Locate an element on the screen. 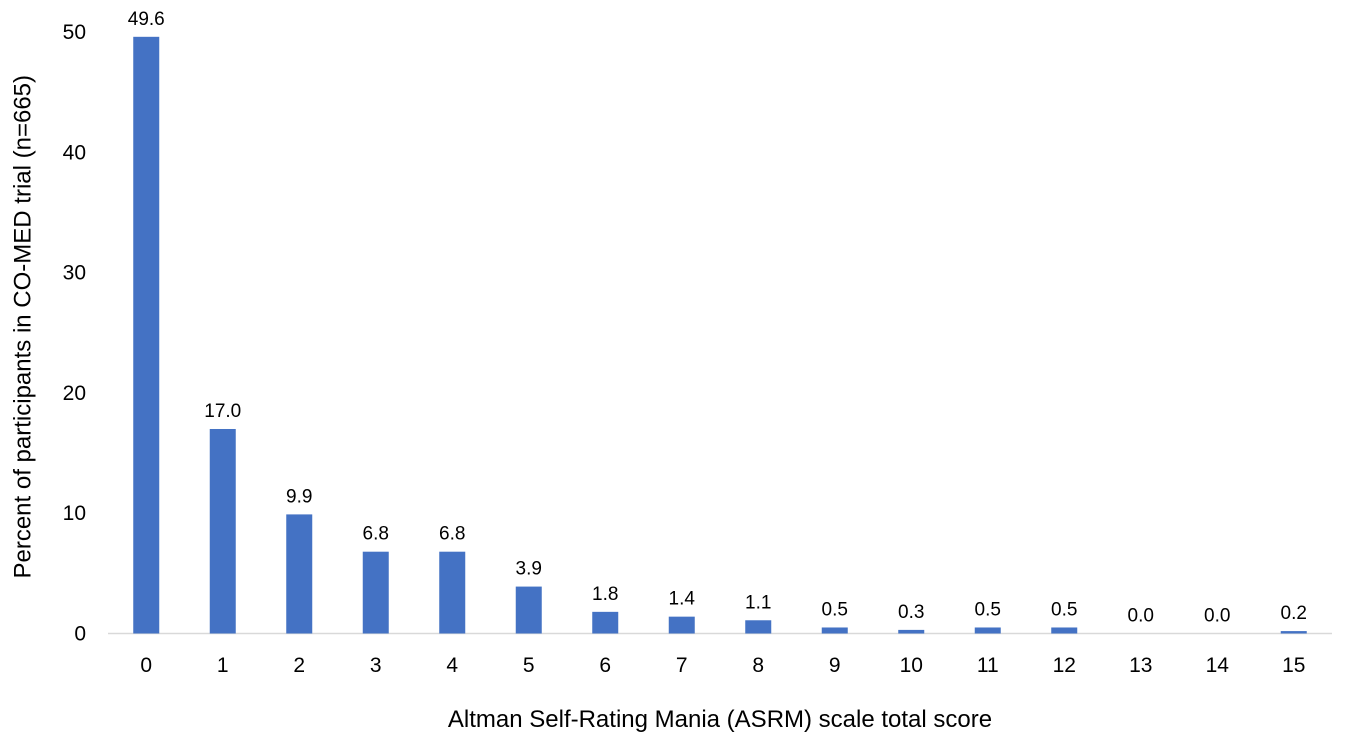  data-label-8: 1.1 is located at coordinates (758, 602).